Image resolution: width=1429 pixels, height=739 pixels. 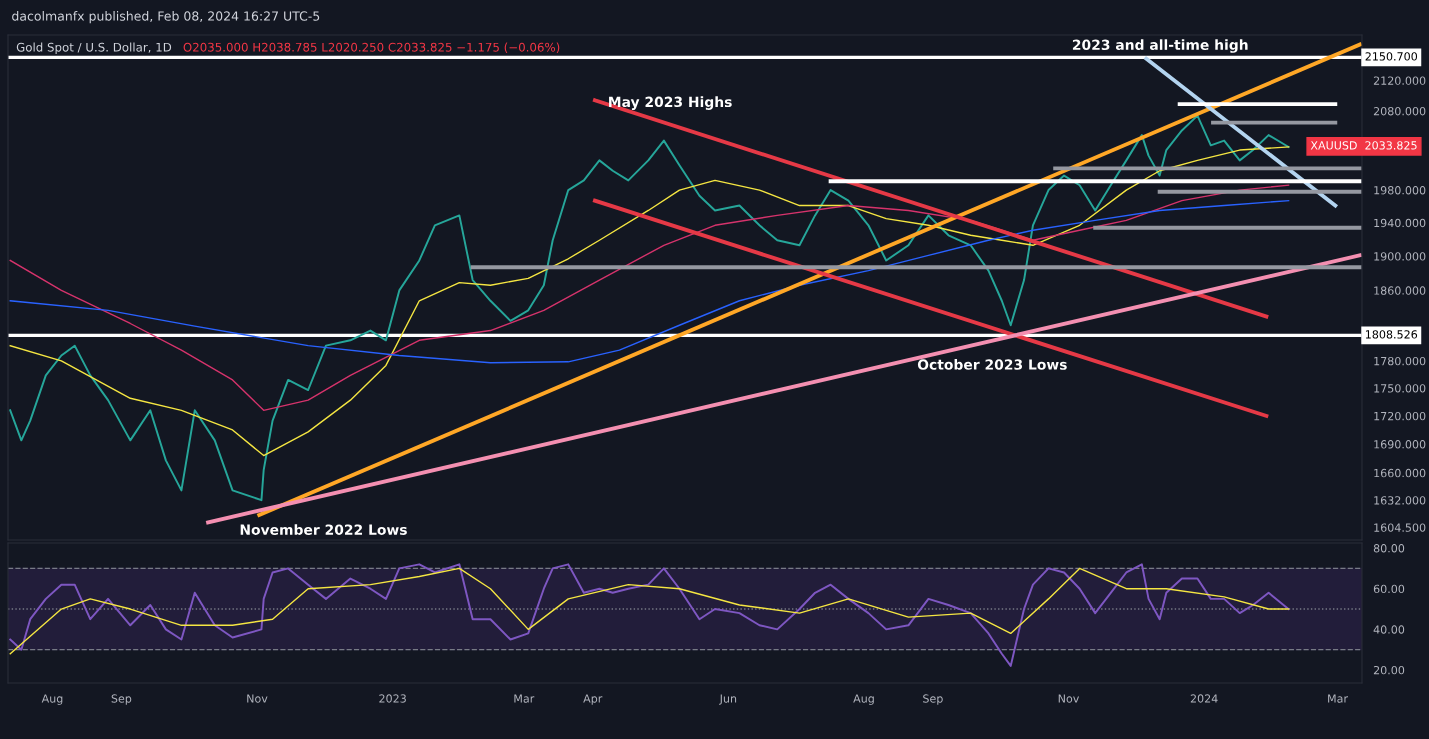 I want to click on y-tick-label: 2080.000, so click(x=1399, y=111).